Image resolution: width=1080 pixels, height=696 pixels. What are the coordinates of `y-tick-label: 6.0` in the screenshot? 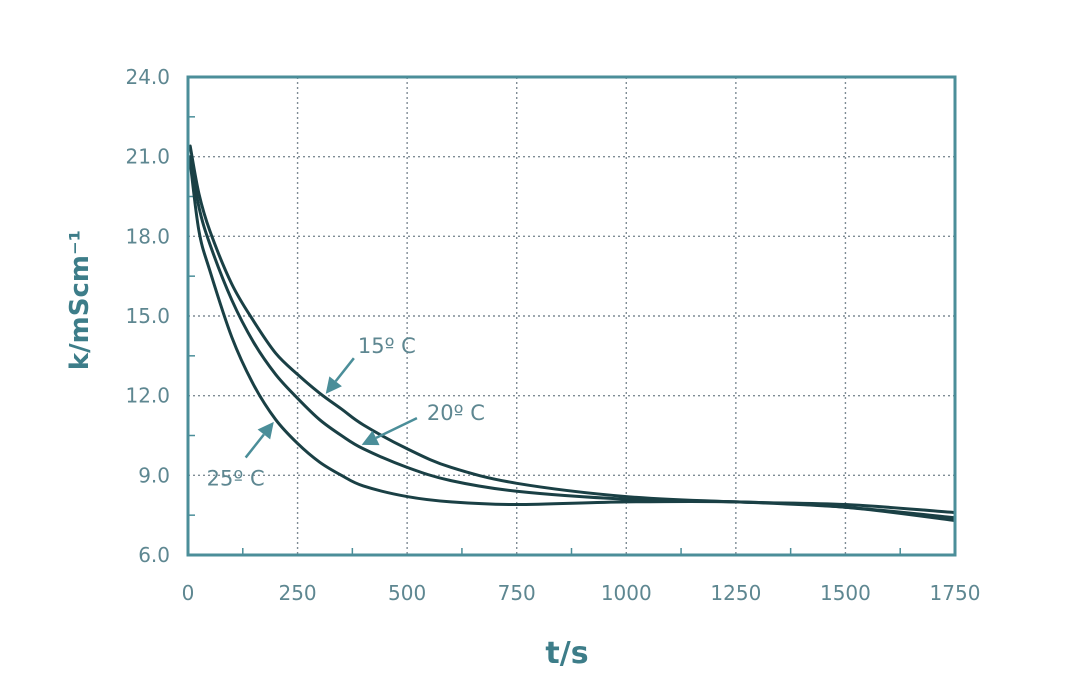 It's located at (154, 555).